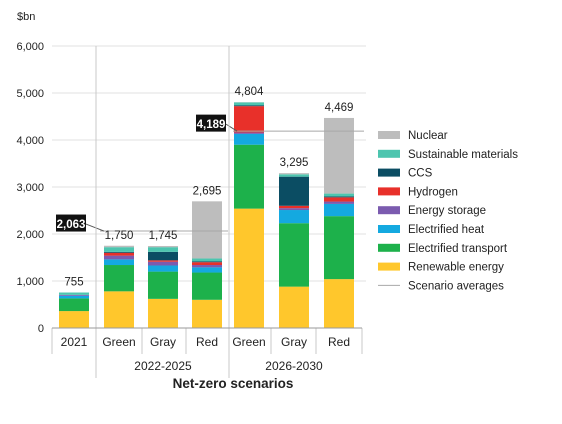 This screenshot has height=424, width=562. What do you see at coordinates (30, 282) in the screenshot?
I see `y-tick-label: 1,000` at bounding box center [30, 282].